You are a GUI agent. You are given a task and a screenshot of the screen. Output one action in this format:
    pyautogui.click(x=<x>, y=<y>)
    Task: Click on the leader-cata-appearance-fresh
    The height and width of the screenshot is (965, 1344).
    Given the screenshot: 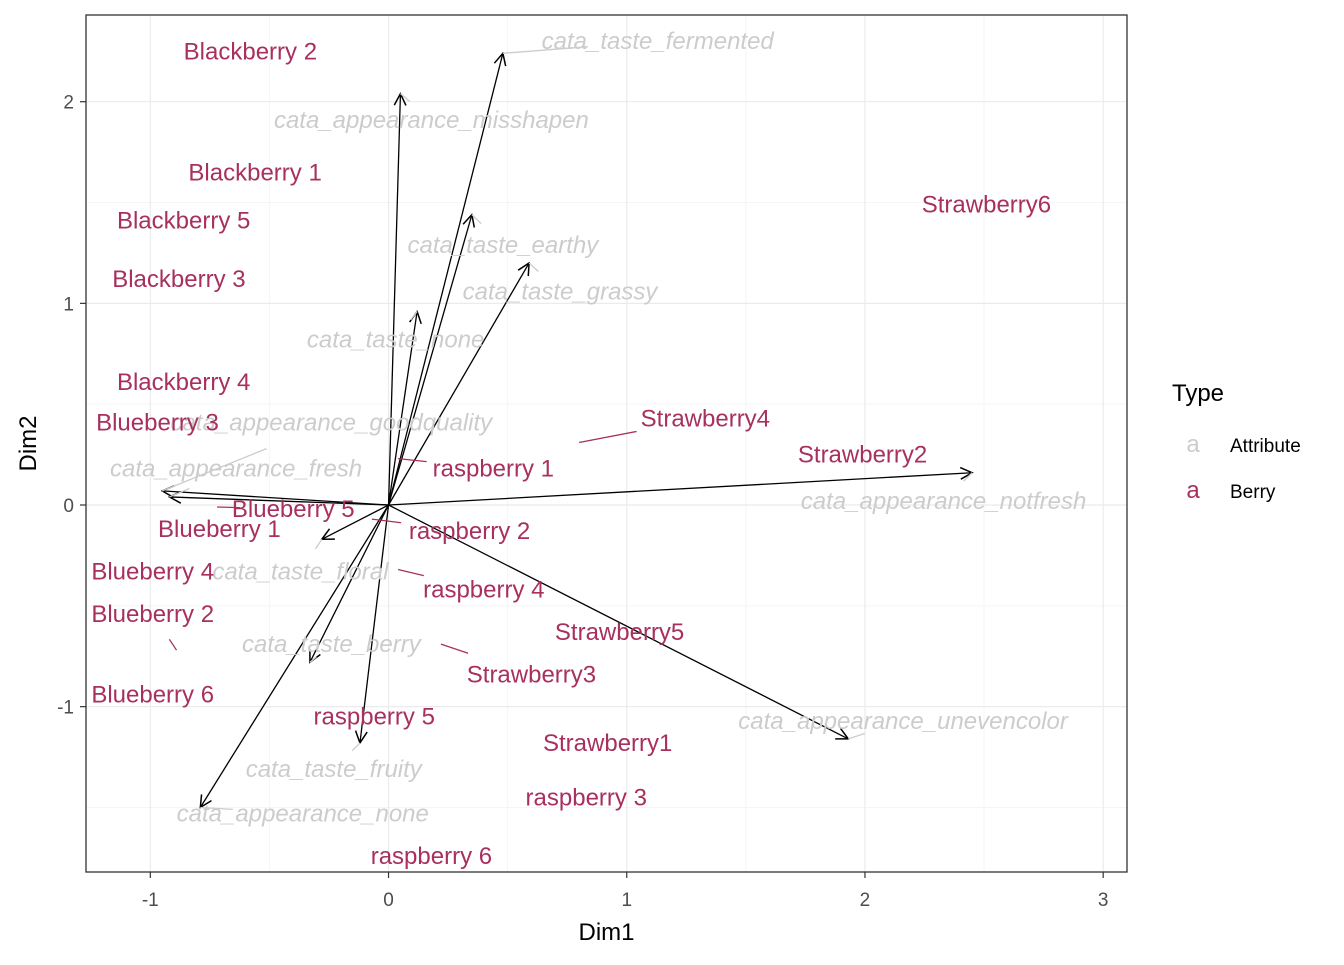 What is the action you would take?
    pyautogui.click(x=179, y=492)
    